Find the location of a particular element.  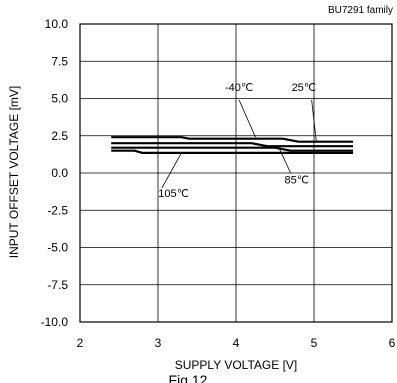

y-tick-label: -7.5 is located at coordinates (57, 285).